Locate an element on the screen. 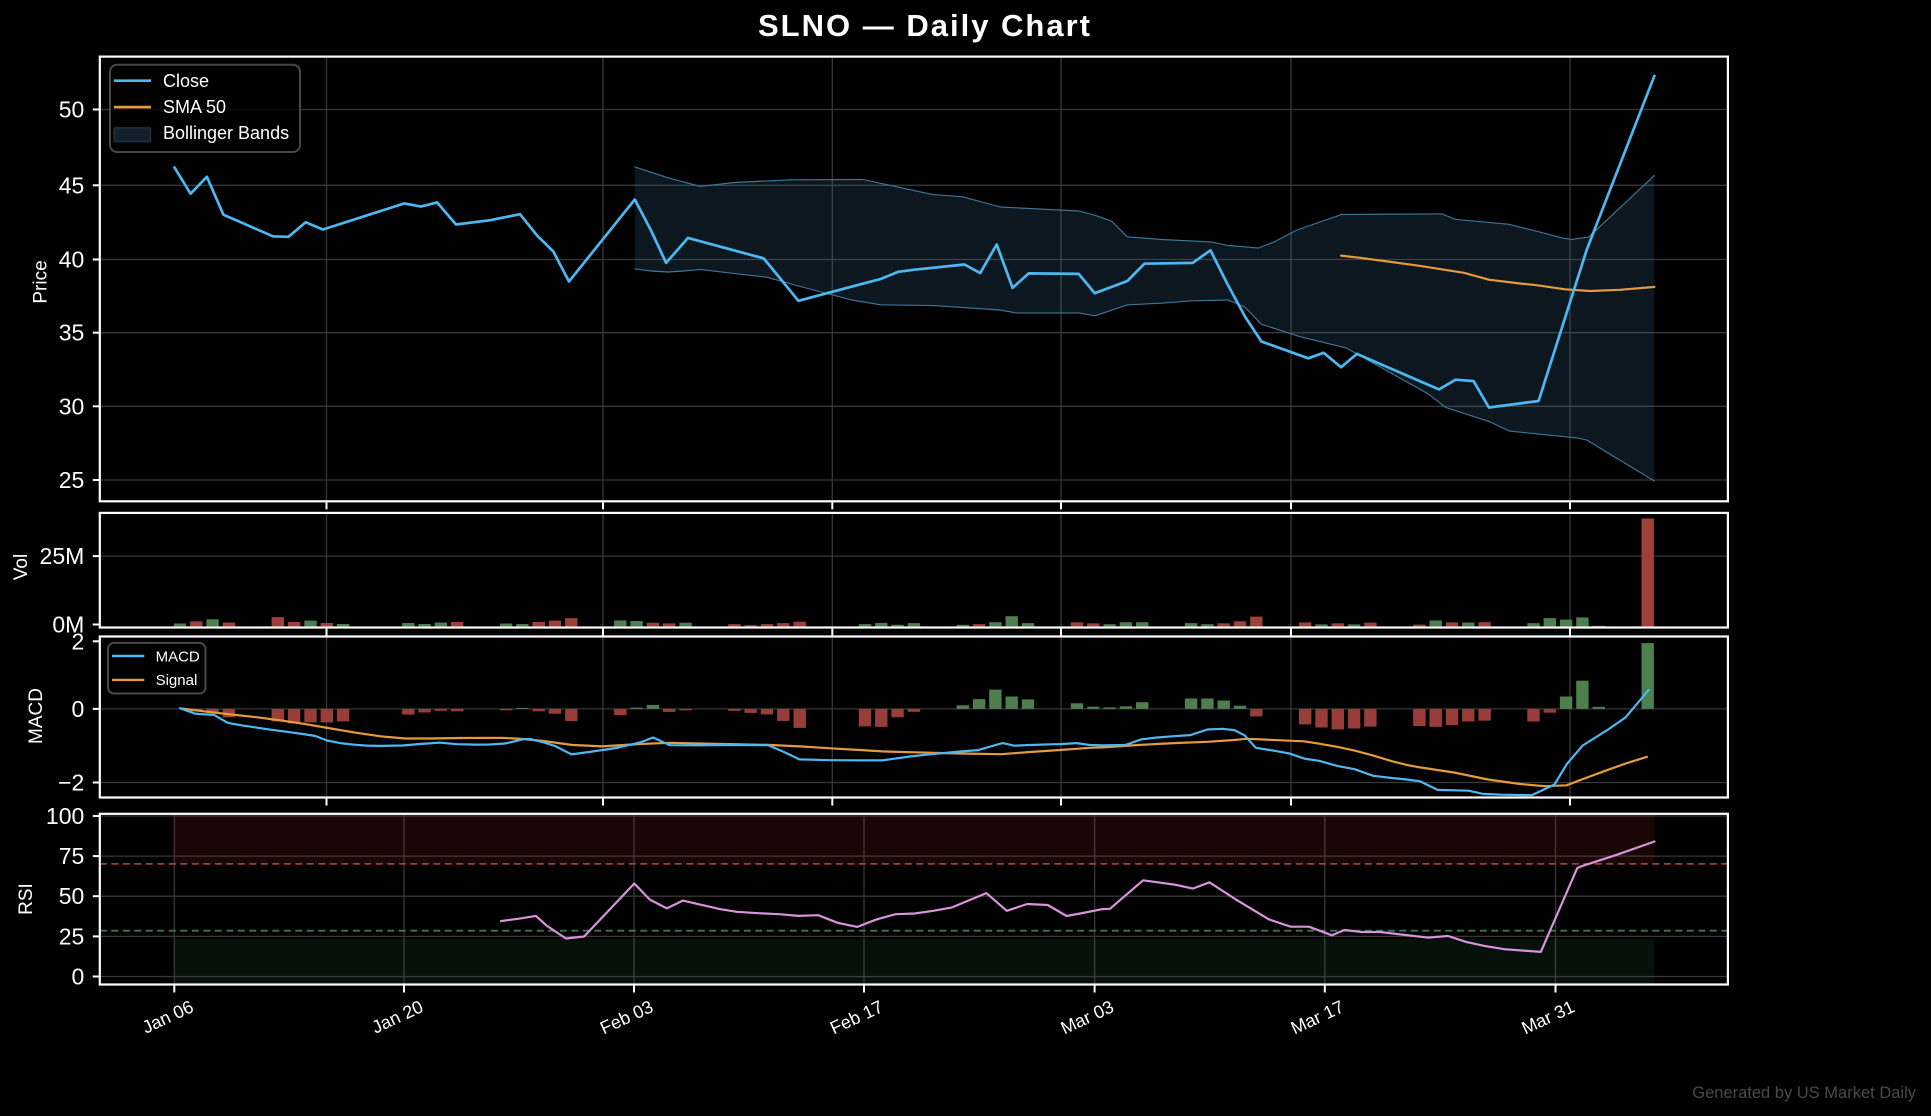 This screenshot has width=1931, height=1116. svg-text: 2 is located at coordinates (78, 641).